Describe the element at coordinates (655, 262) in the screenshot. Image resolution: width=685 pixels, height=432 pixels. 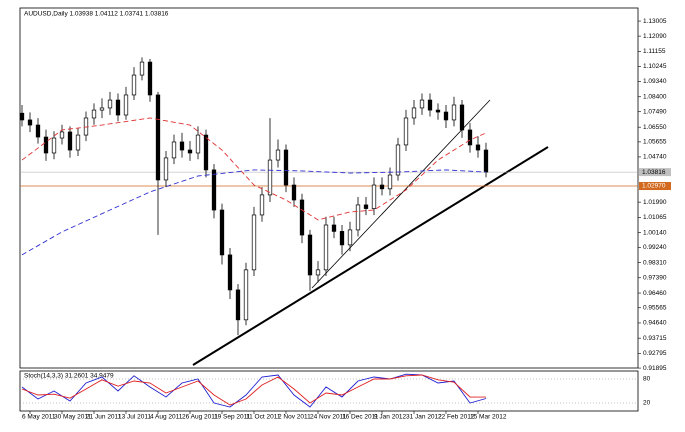
I see `y-tick-label: 0.98310` at that location.